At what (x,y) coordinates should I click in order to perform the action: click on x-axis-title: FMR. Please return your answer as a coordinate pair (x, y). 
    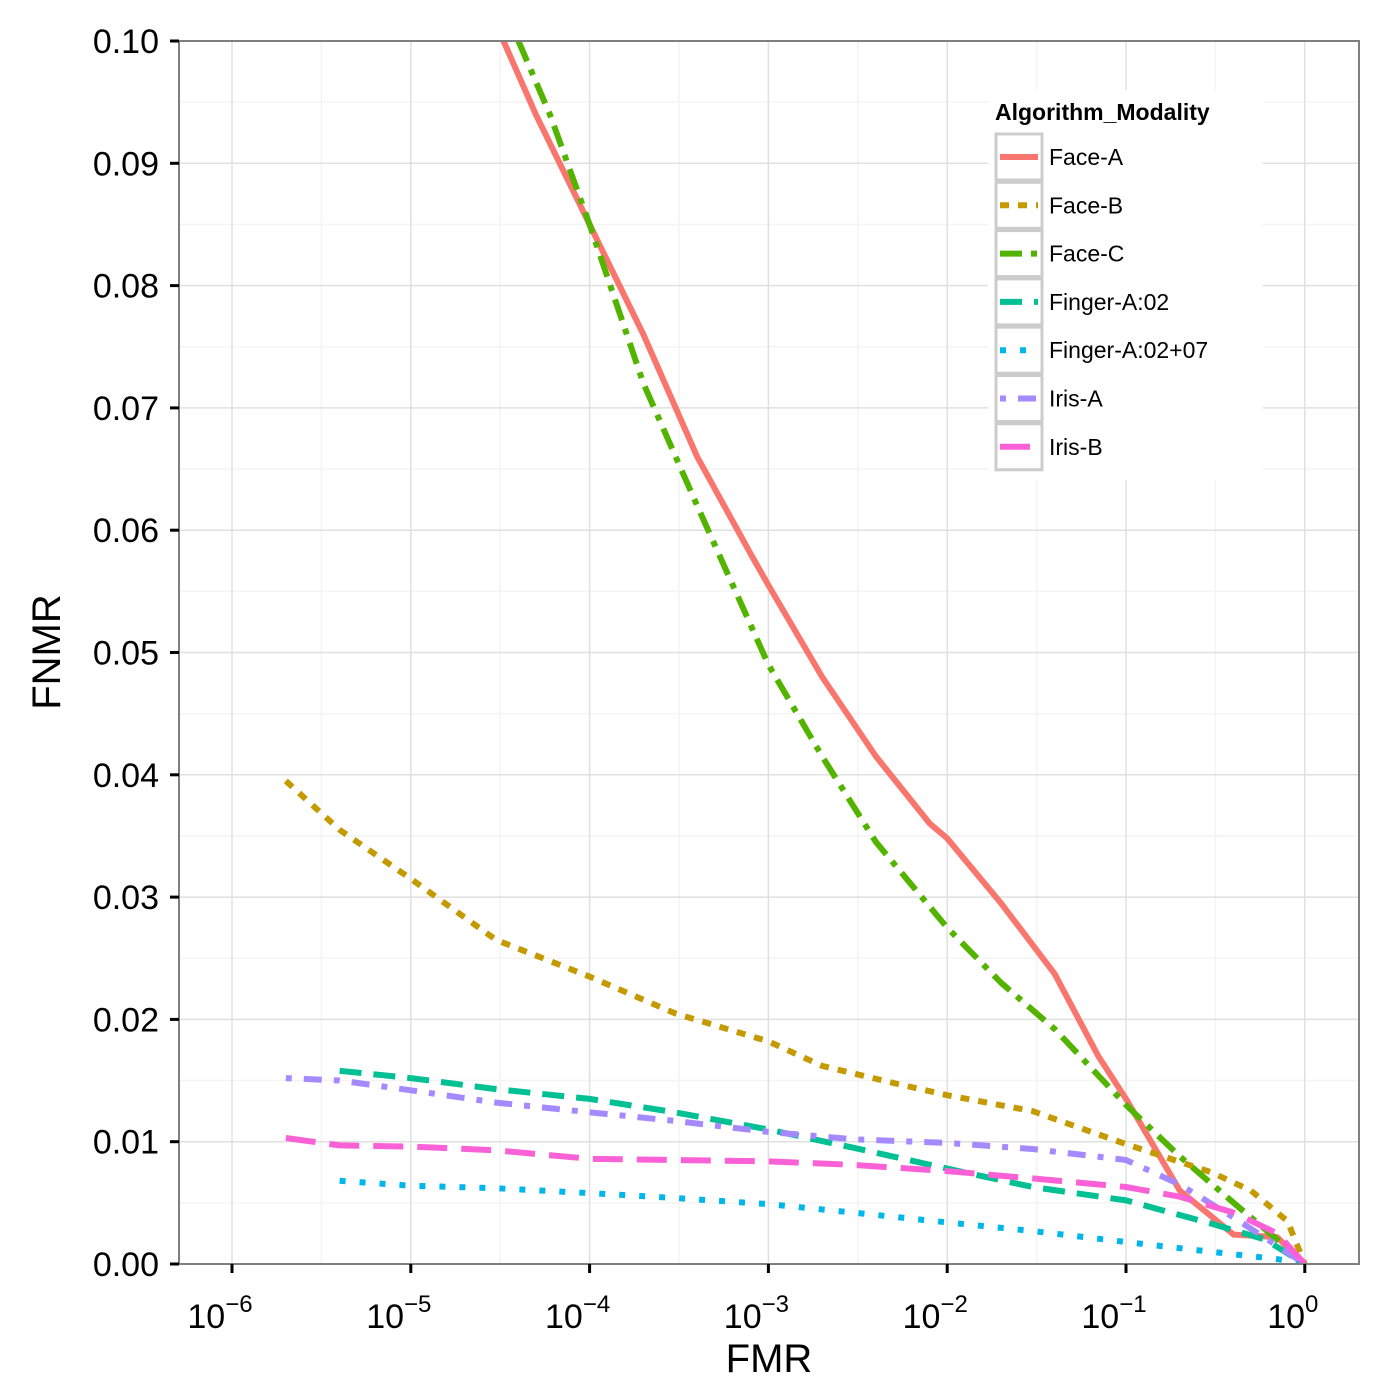
    Looking at the image, I should click on (769, 1359).